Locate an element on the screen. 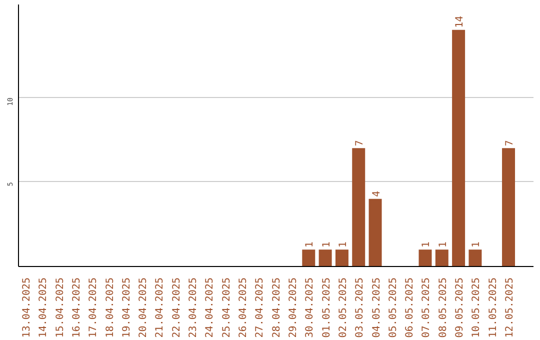 The width and height of the screenshot is (540, 340). x-tick-label: 11.05.2025 is located at coordinates (493, 307).